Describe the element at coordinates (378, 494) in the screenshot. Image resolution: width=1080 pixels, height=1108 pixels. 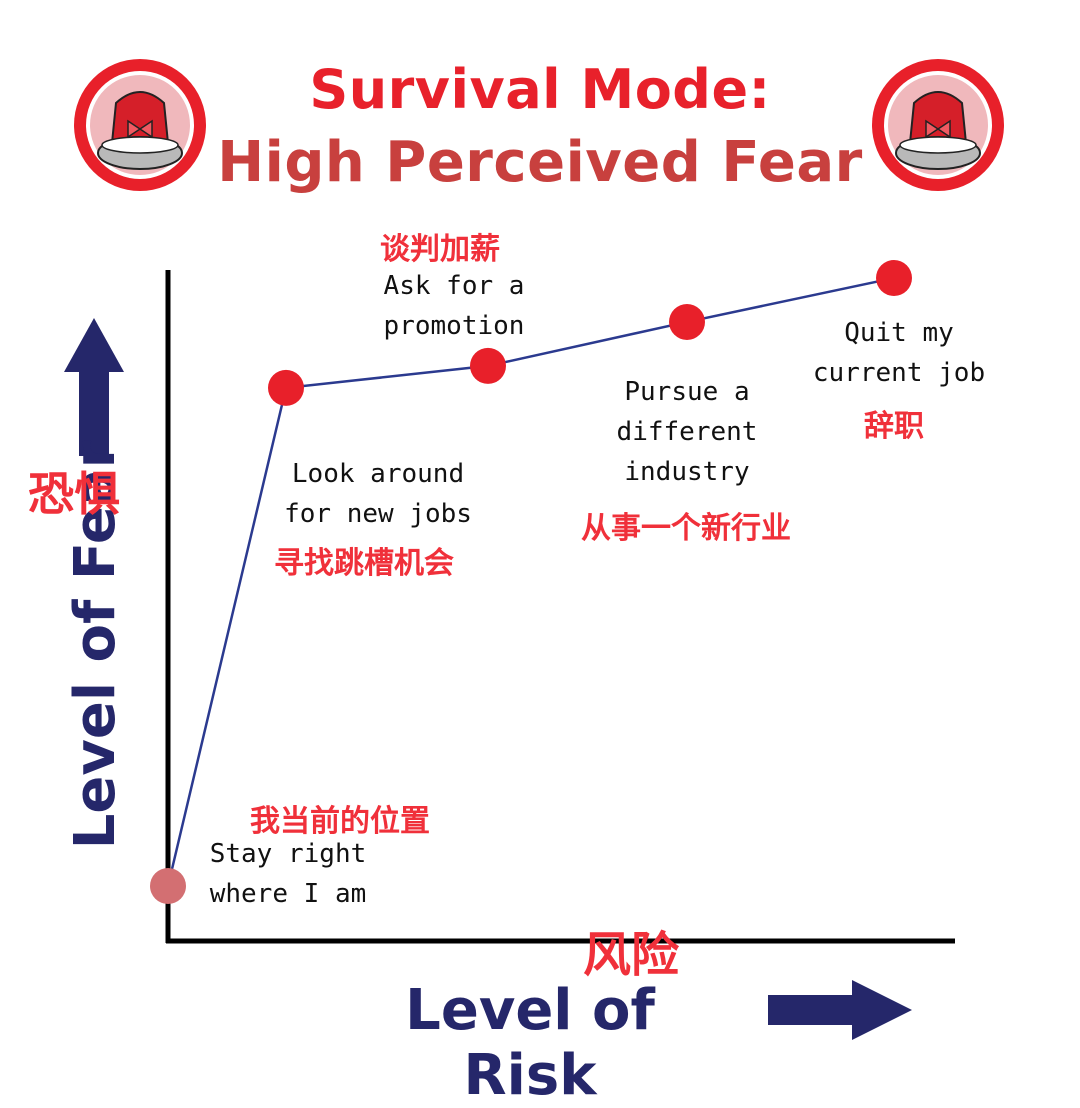
I see `step-1-label: Look around for new jobs` at that location.